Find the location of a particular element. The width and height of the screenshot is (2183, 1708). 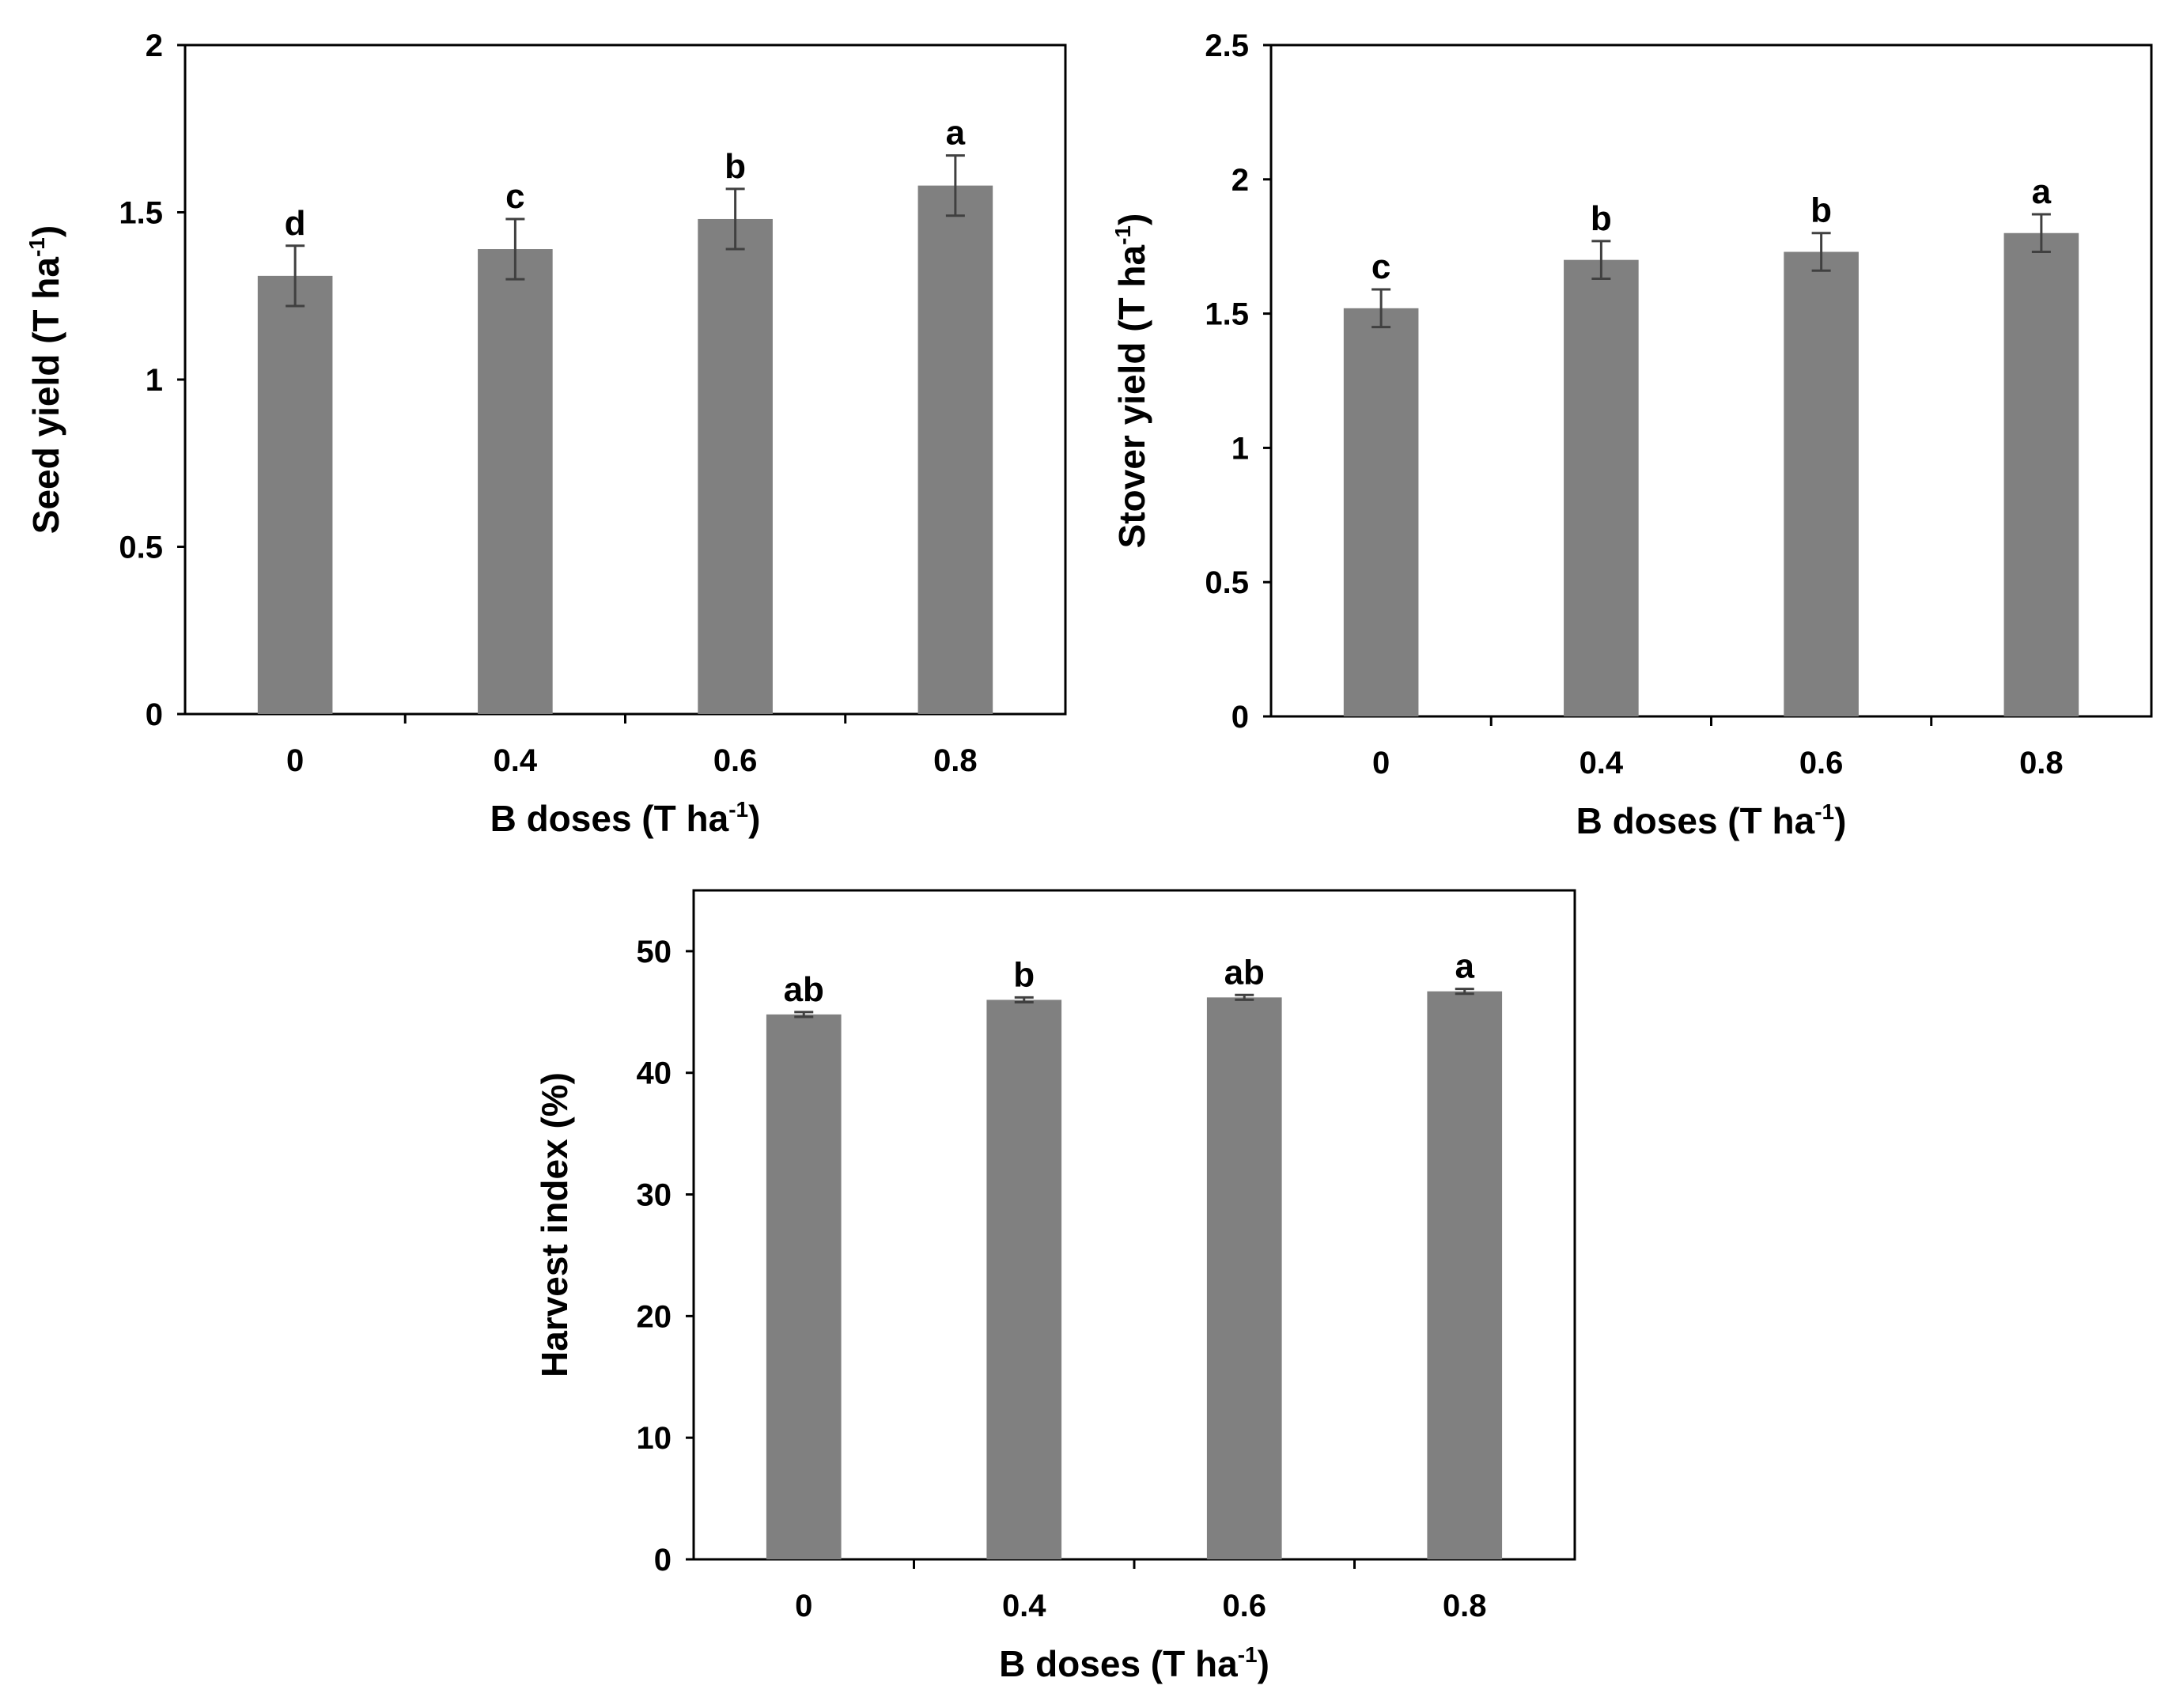

significance-letter: d is located at coordinates (295, 223).